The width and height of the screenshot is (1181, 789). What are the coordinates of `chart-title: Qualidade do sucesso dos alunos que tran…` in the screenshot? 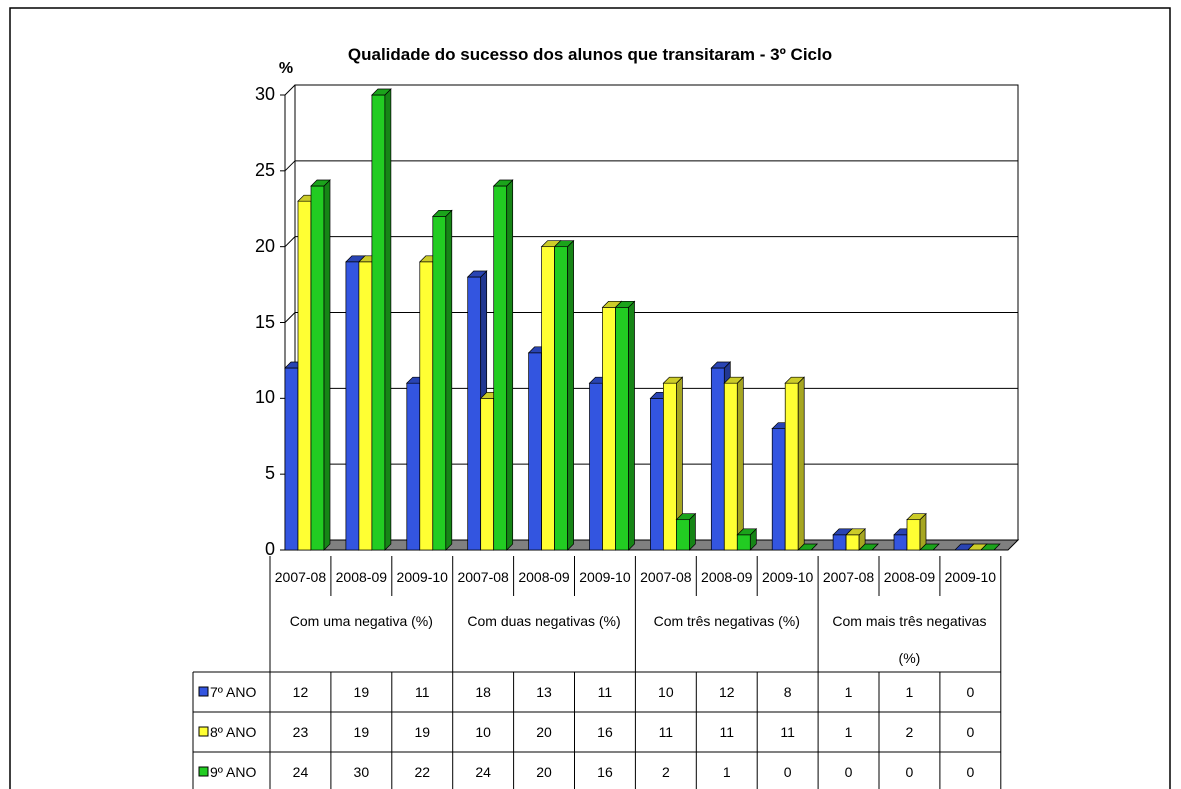 It's located at (590, 54).